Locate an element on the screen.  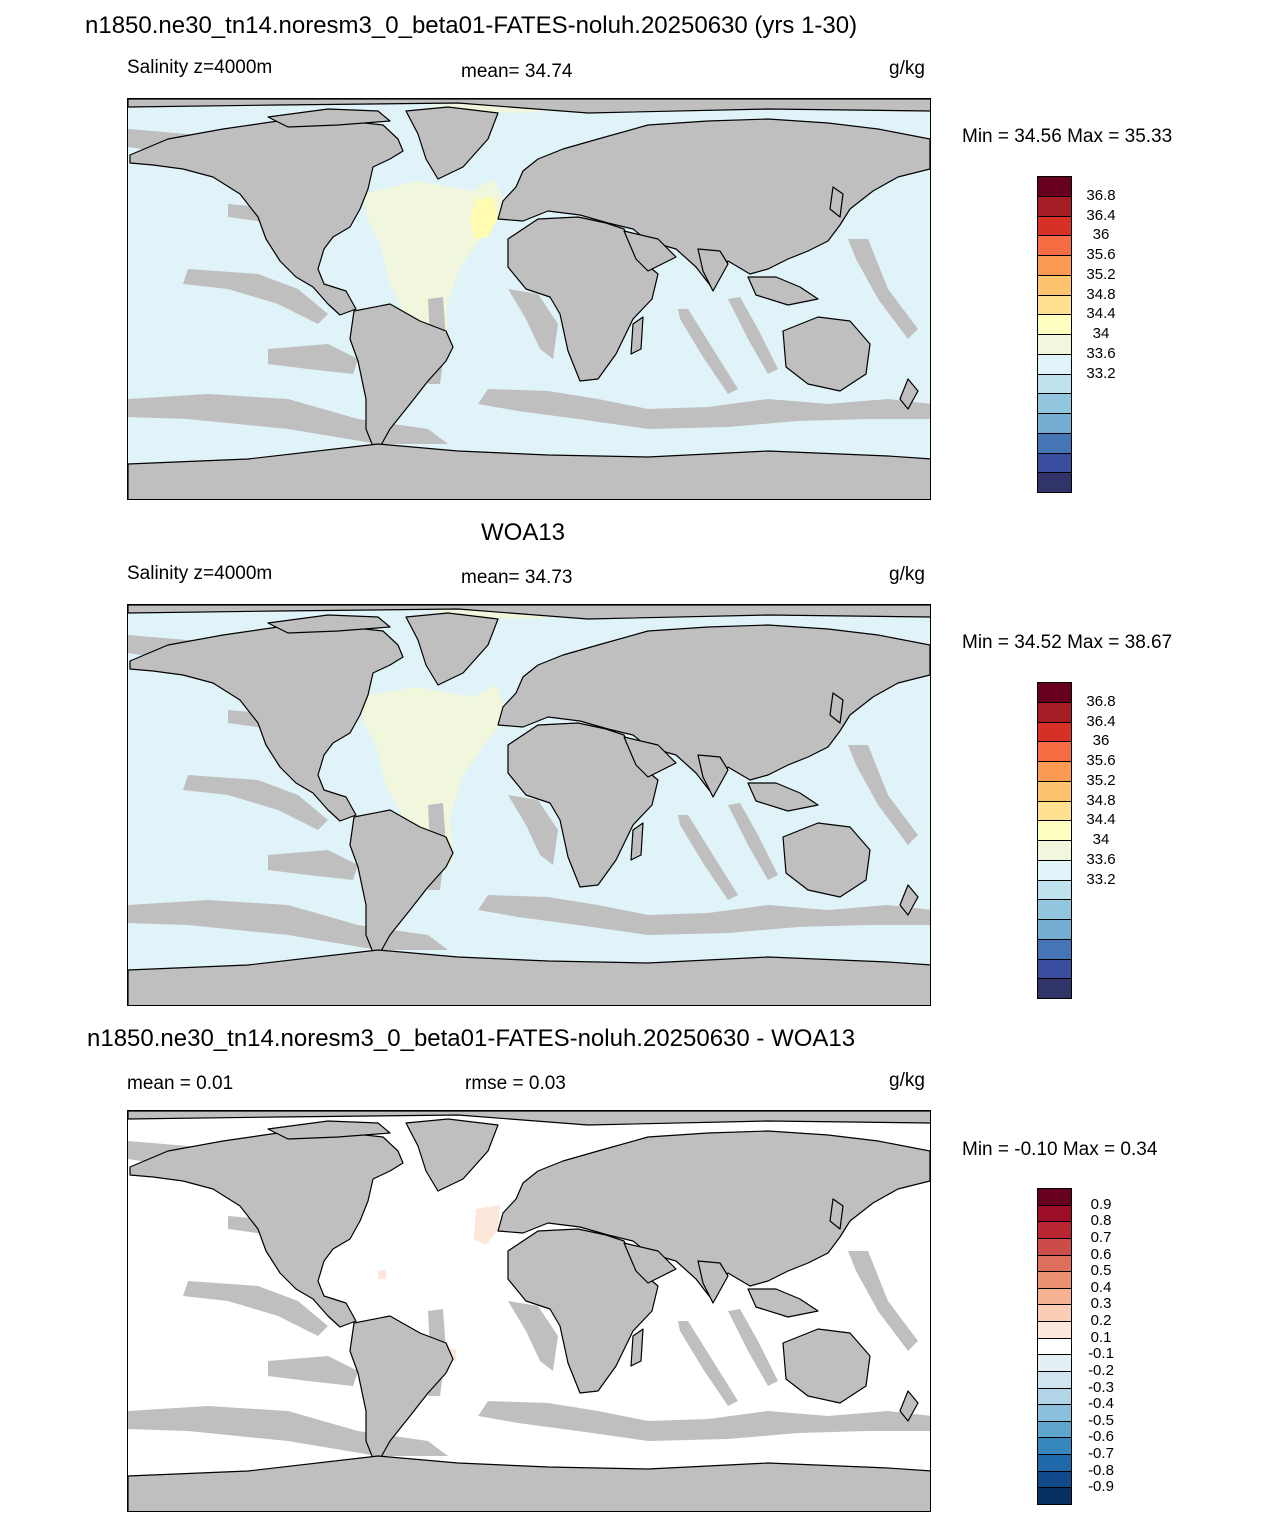
panel-2-variable-label: Salinity z=4000m is located at coordinates (200, 573).